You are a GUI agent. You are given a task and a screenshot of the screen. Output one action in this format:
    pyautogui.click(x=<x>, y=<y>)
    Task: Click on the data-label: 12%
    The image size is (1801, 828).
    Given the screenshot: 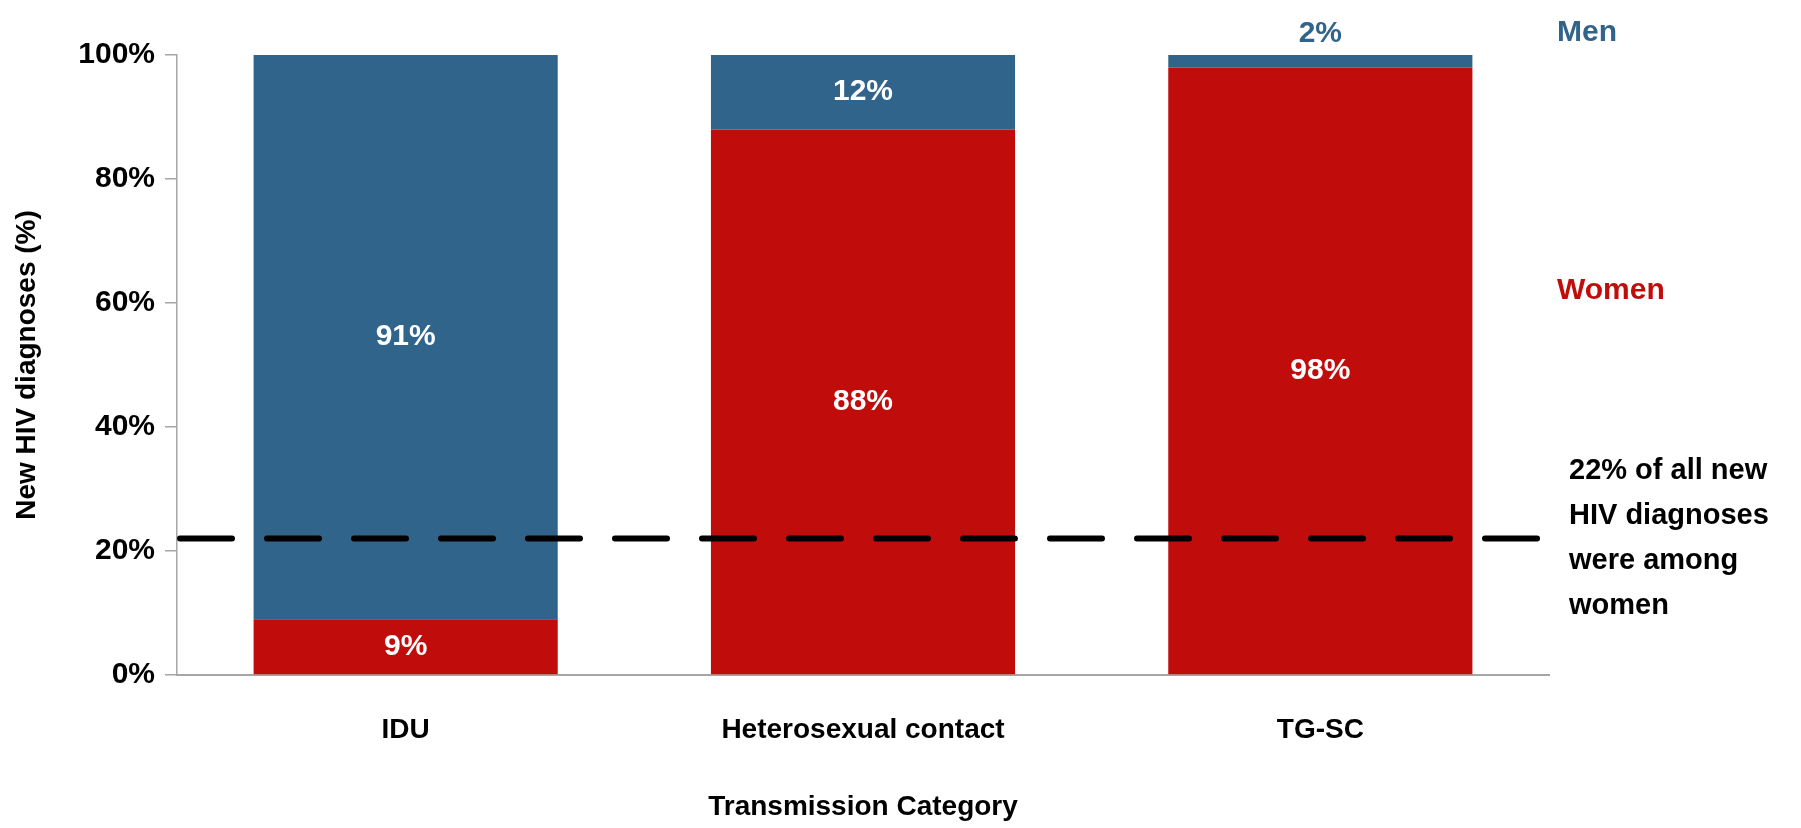 What is the action you would take?
    pyautogui.click(x=863, y=90)
    